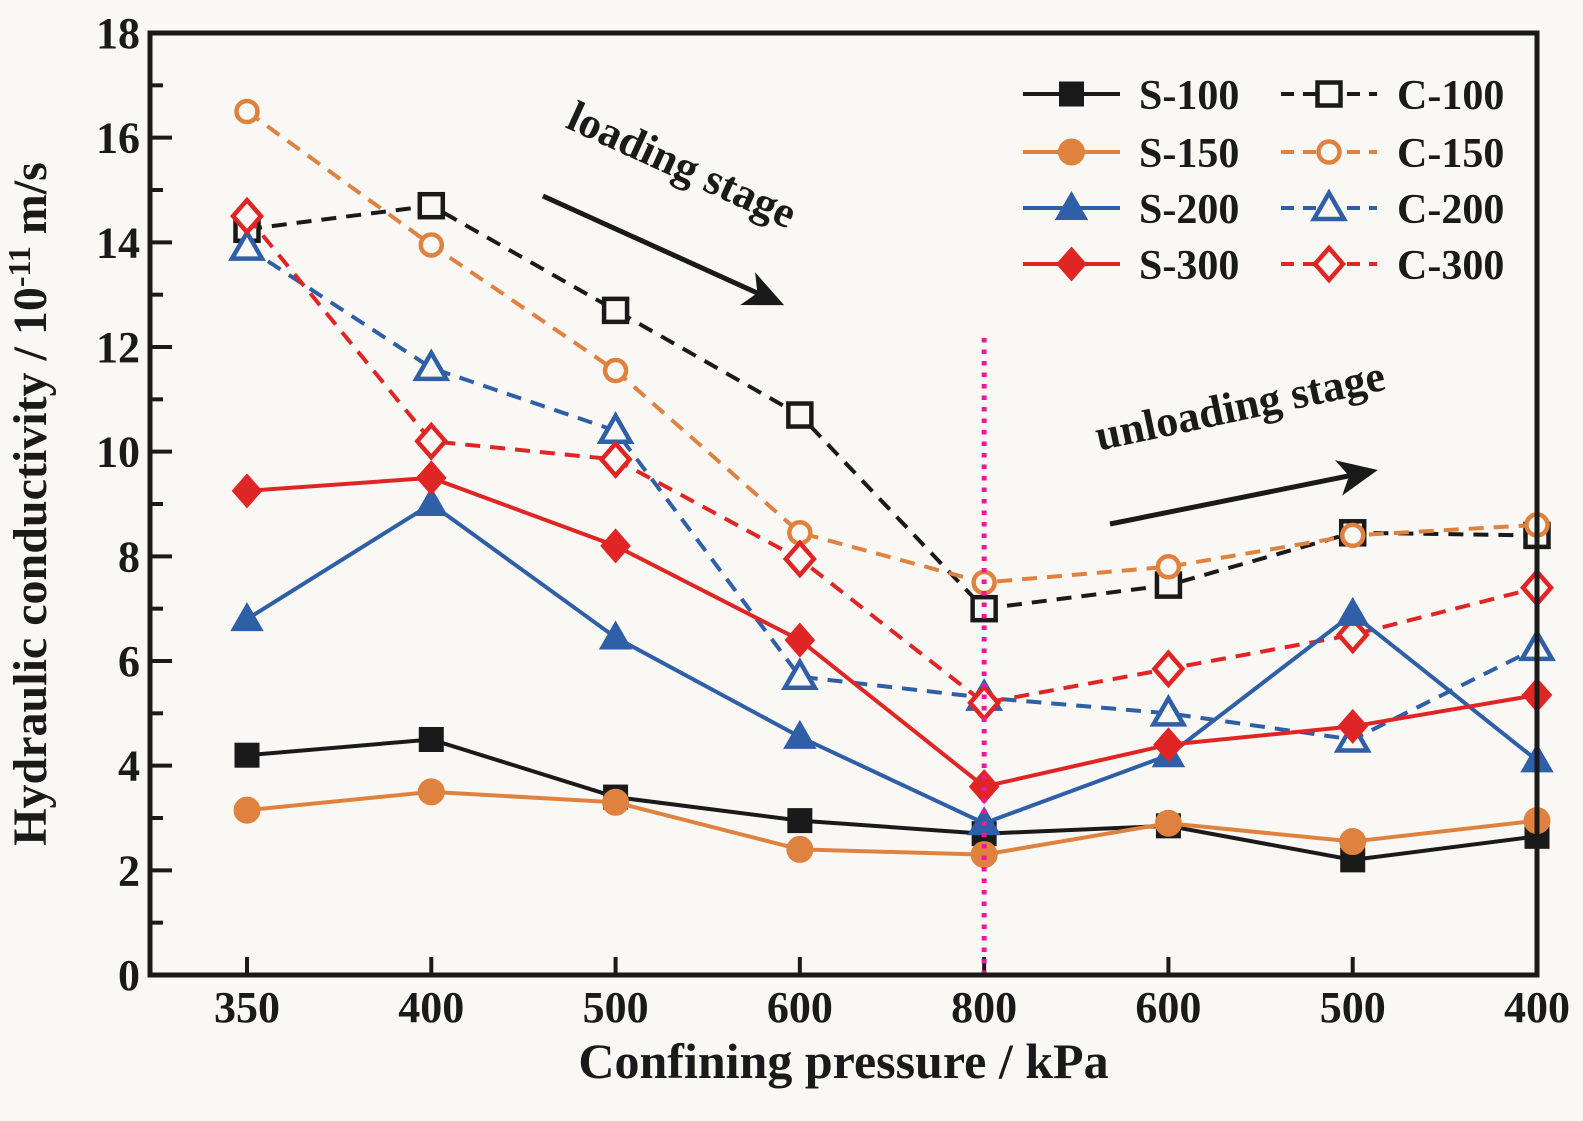  I want to click on x-tick-label: 800, so click(984, 1007).